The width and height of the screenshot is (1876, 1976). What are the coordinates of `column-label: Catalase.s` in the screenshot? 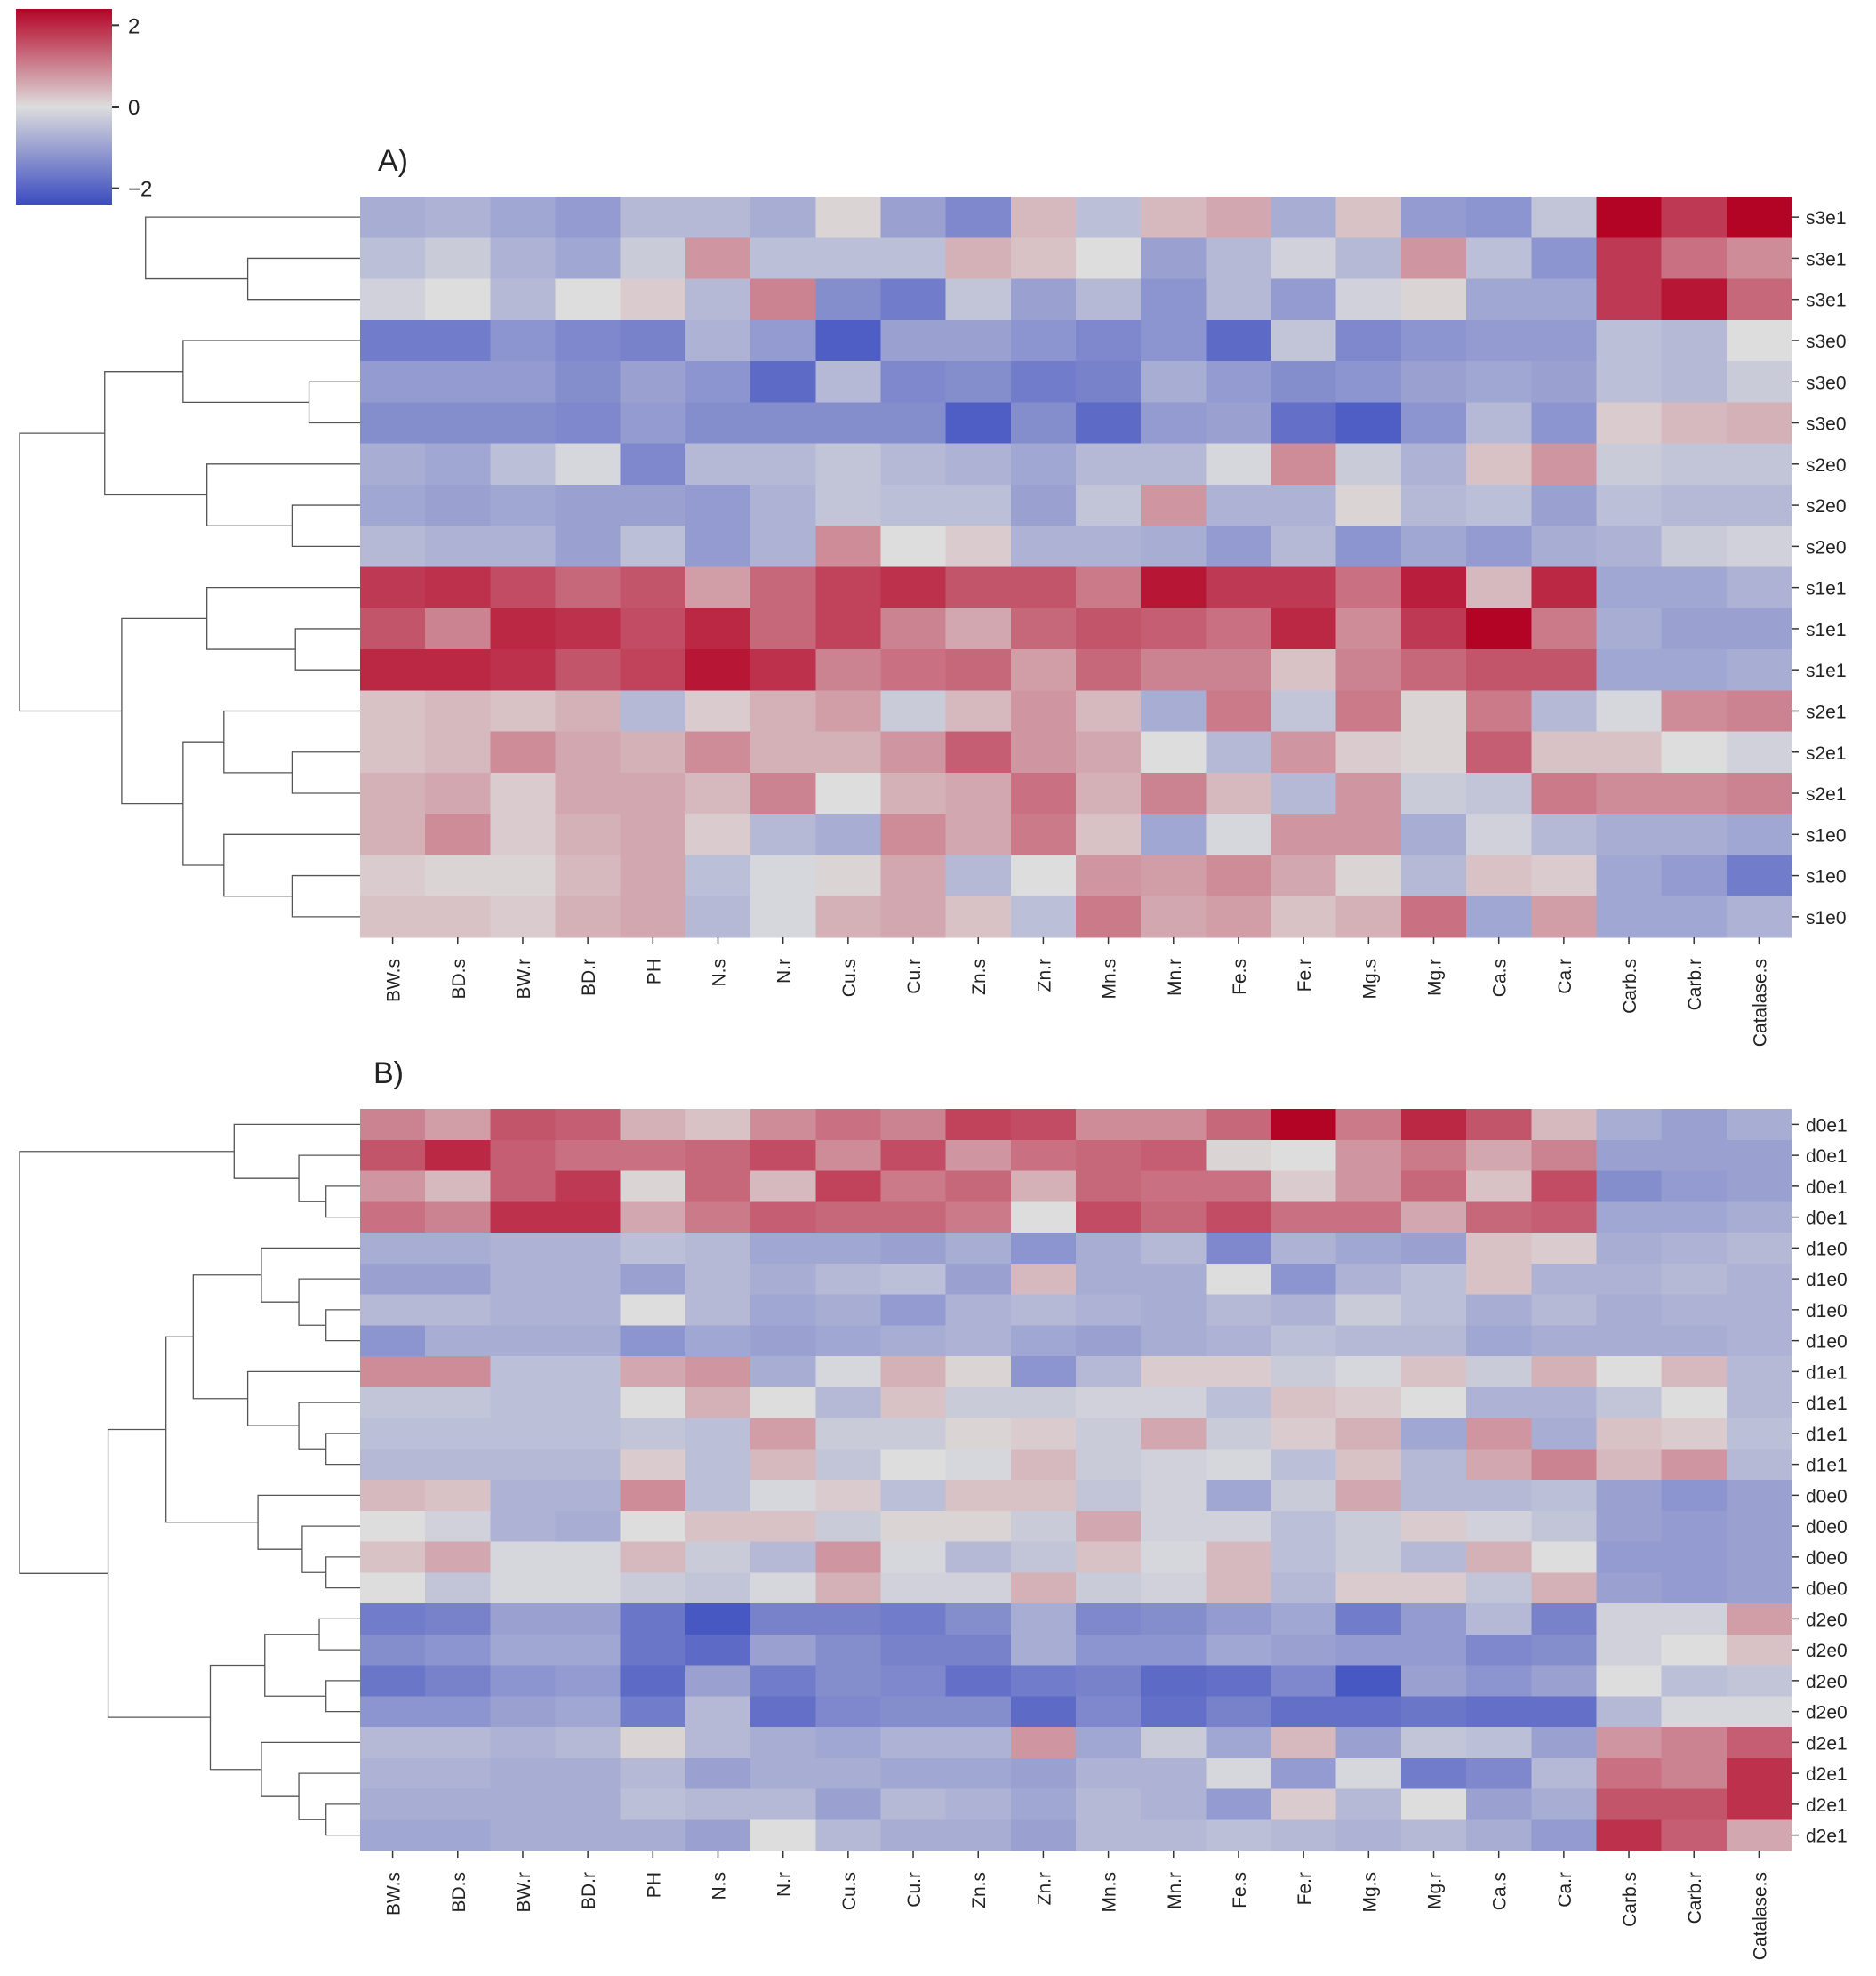 It's located at (1760, 1916).